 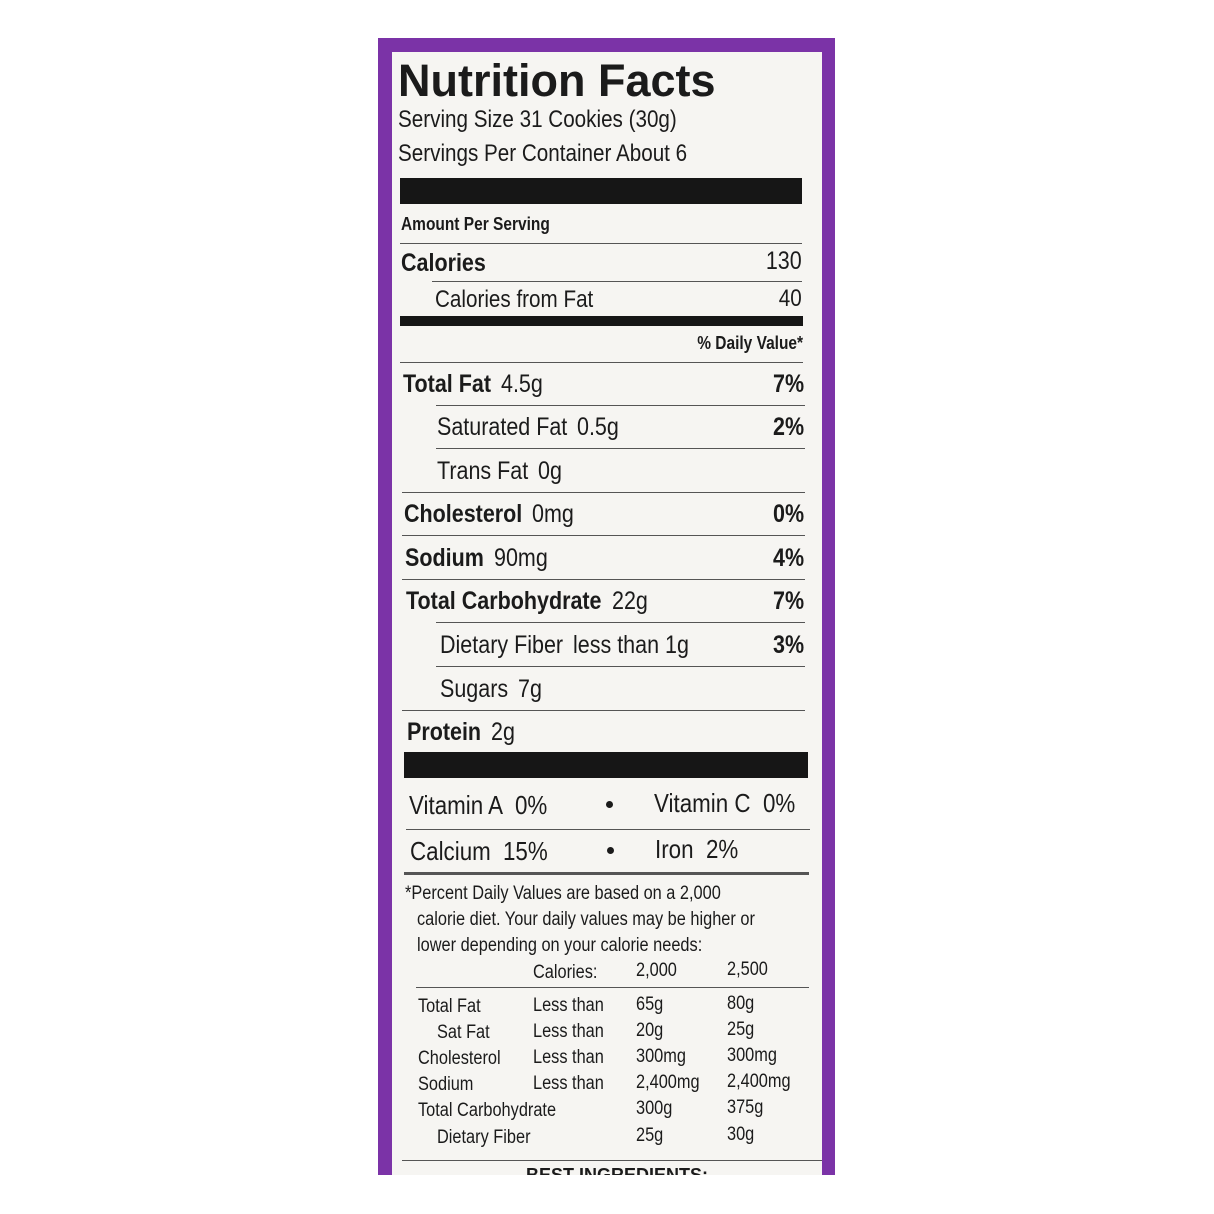 What do you see at coordinates (483, 471) in the screenshot?
I see `nutrient-name: Trans Fat` at bounding box center [483, 471].